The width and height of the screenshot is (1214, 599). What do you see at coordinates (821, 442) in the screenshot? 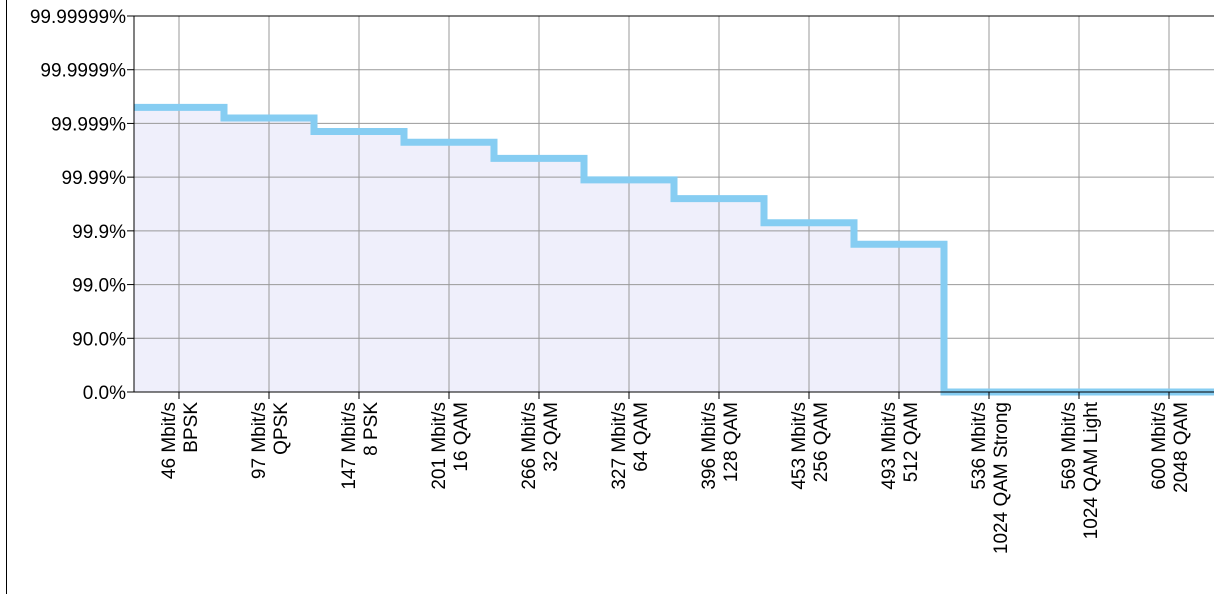
I see `x-tick-label-line: 256 QAM` at bounding box center [821, 442].